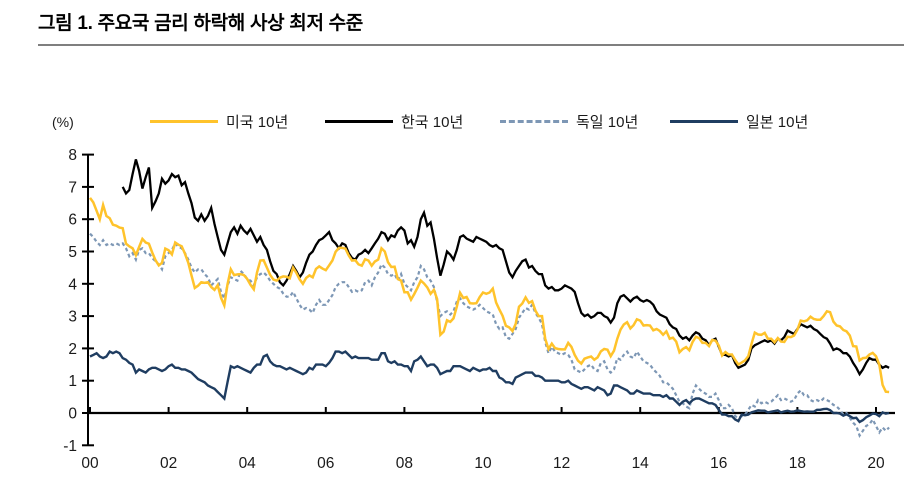 The image size is (918, 496). What do you see at coordinates (641, 463) in the screenshot?
I see `svg-text: 14` at bounding box center [641, 463].